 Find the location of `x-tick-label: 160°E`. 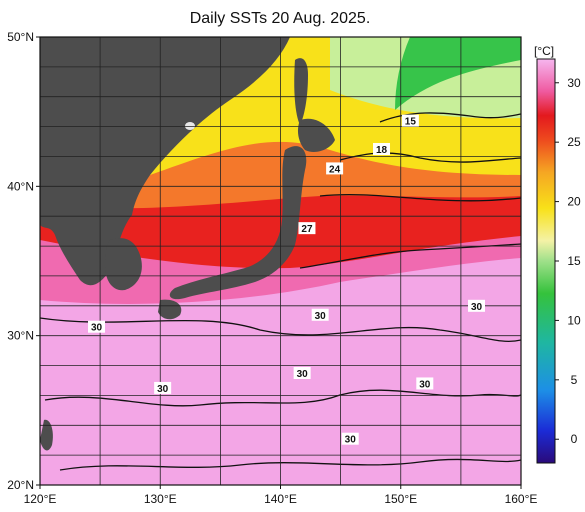

x-tick-label: 160°E is located at coordinates (521, 499).